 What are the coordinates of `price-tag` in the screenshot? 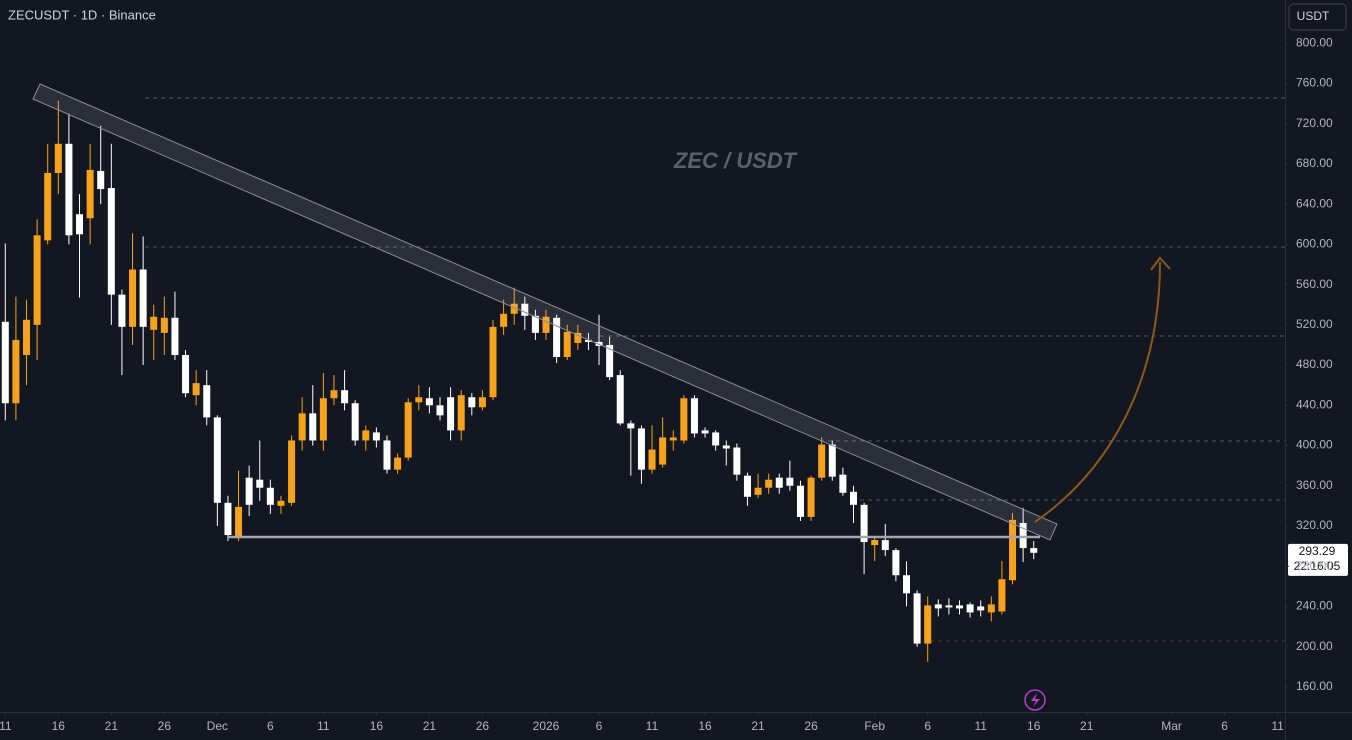 It's located at (1318, 559).